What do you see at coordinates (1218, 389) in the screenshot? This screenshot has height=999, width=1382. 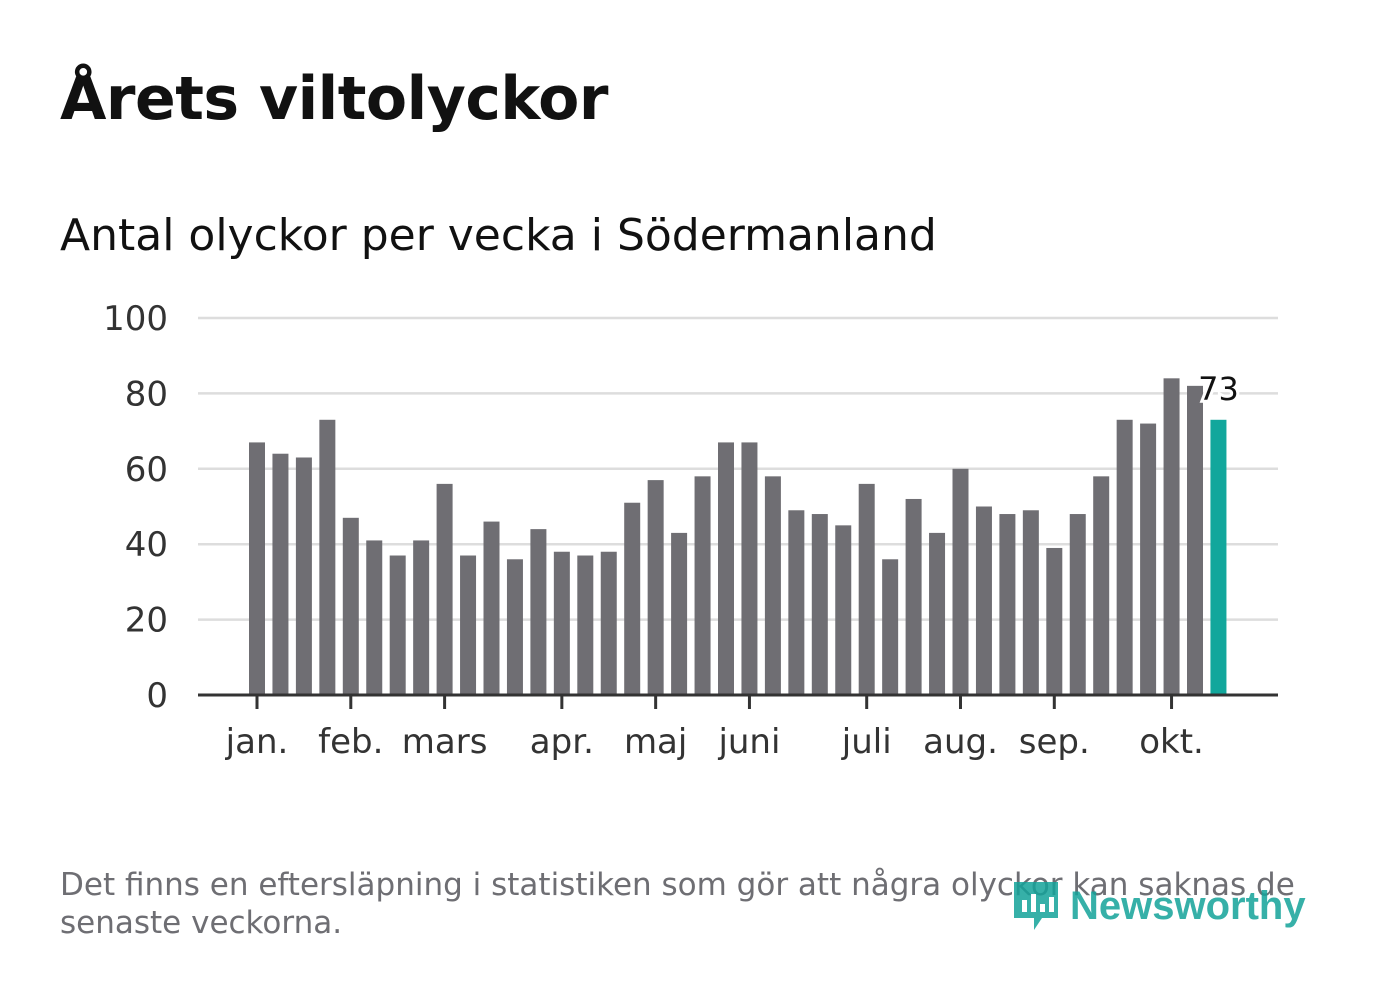 I see `bar-value-label: 73` at bounding box center [1218, 389].